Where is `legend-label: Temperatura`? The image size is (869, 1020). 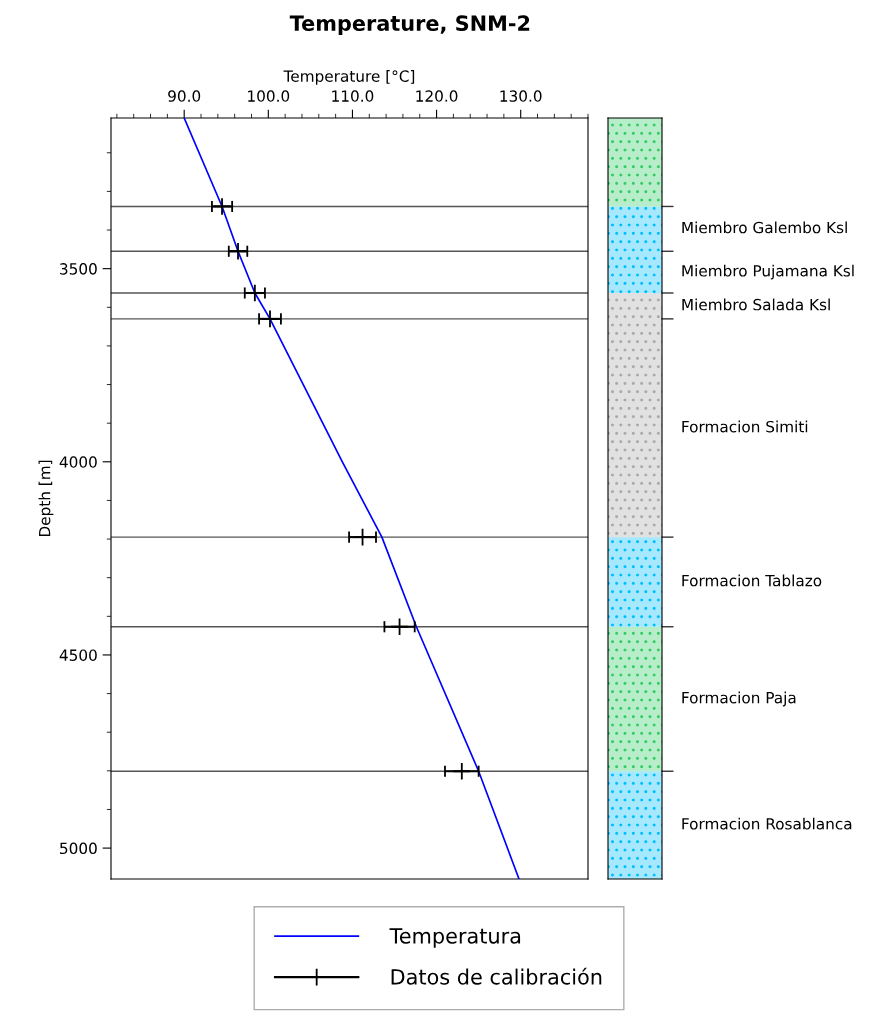
legend-label: Temperatura is located at coordinates (455, 938).